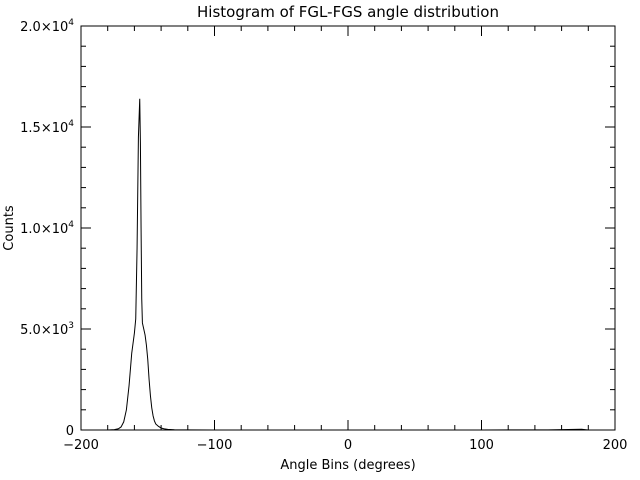  I want to click on y-tick-label: 2.0×10⁴, so click(47, 26).